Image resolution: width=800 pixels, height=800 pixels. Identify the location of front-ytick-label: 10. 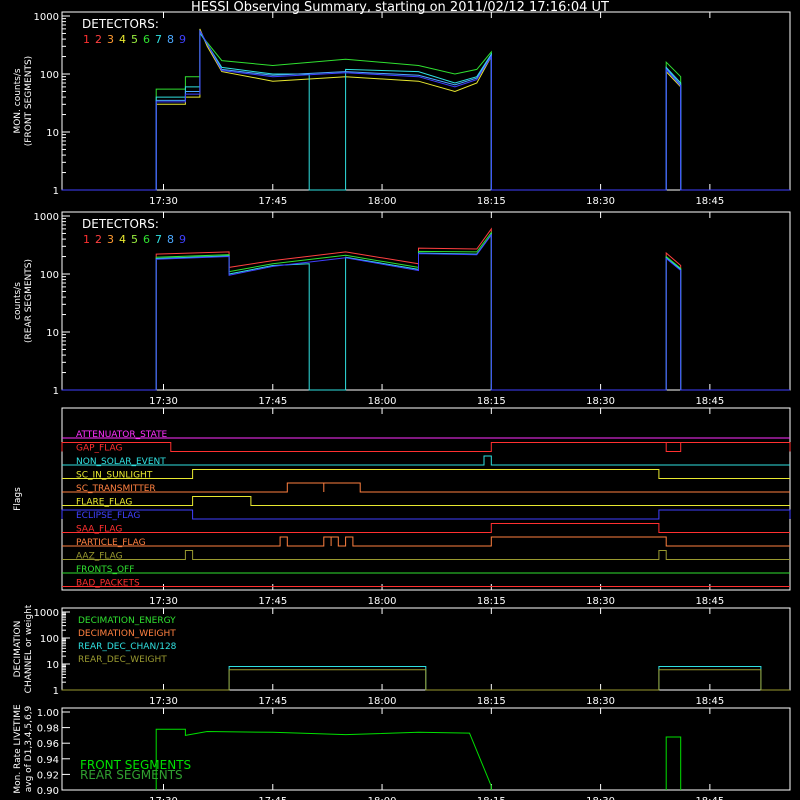
(52, 133).